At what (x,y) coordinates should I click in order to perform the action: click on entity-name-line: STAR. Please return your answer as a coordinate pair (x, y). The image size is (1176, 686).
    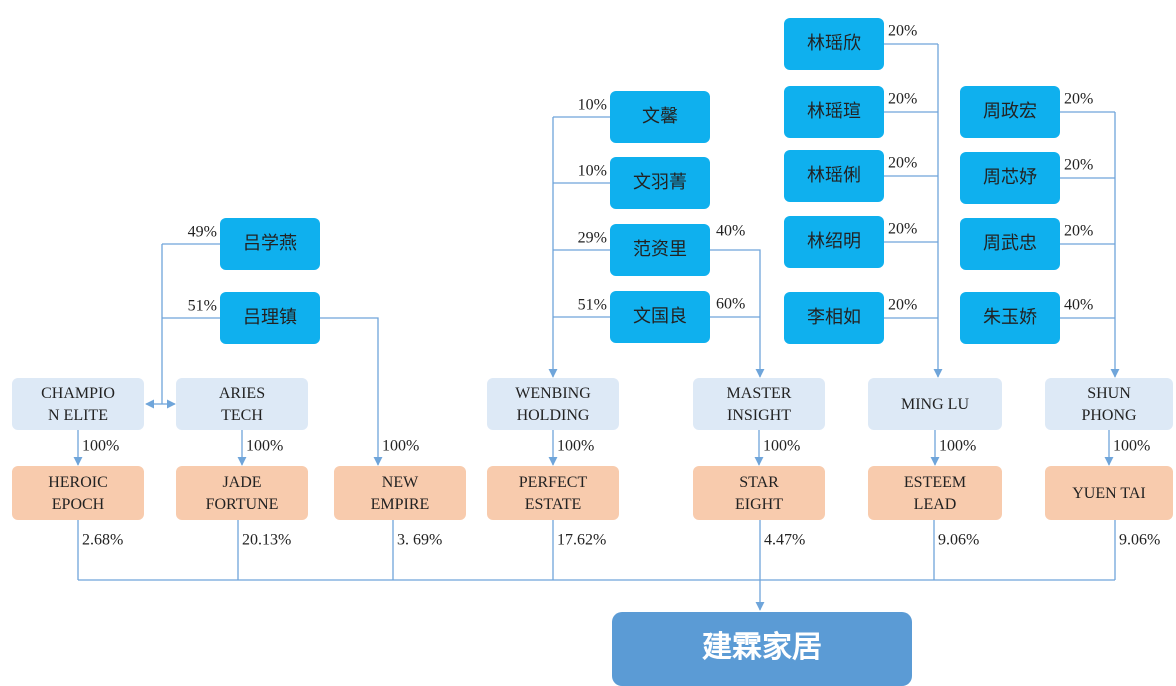
    Looking at the image, I should click on (759, 482).